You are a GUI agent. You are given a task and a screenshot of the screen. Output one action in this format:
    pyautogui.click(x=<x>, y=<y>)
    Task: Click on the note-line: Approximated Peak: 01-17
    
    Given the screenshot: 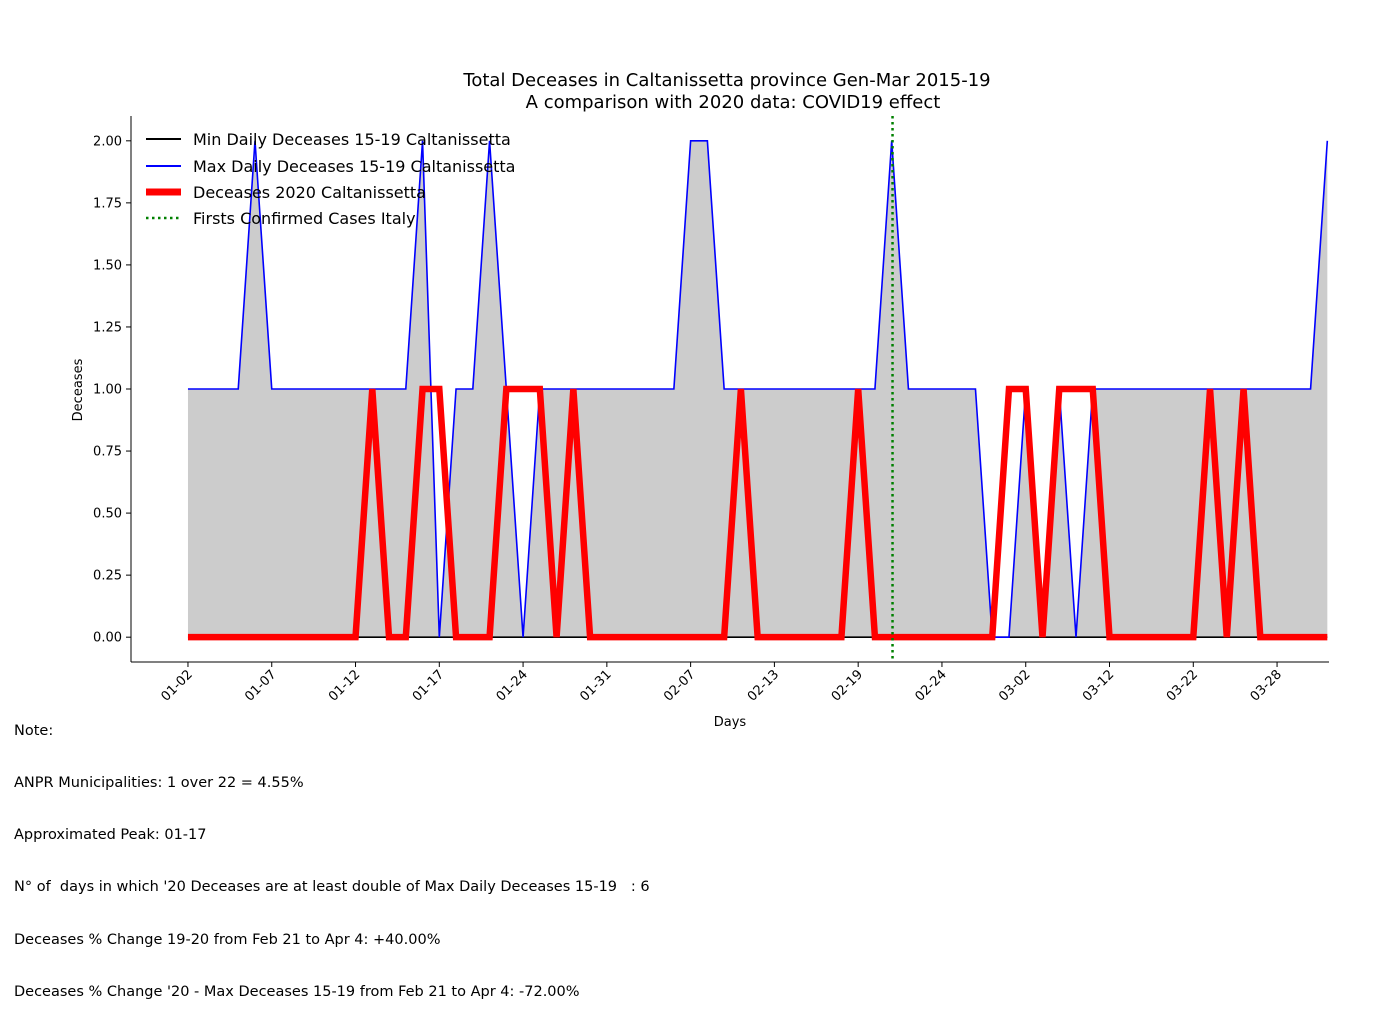 What is the action you would take?
    pyautogui.click(x=110, y=835)
    